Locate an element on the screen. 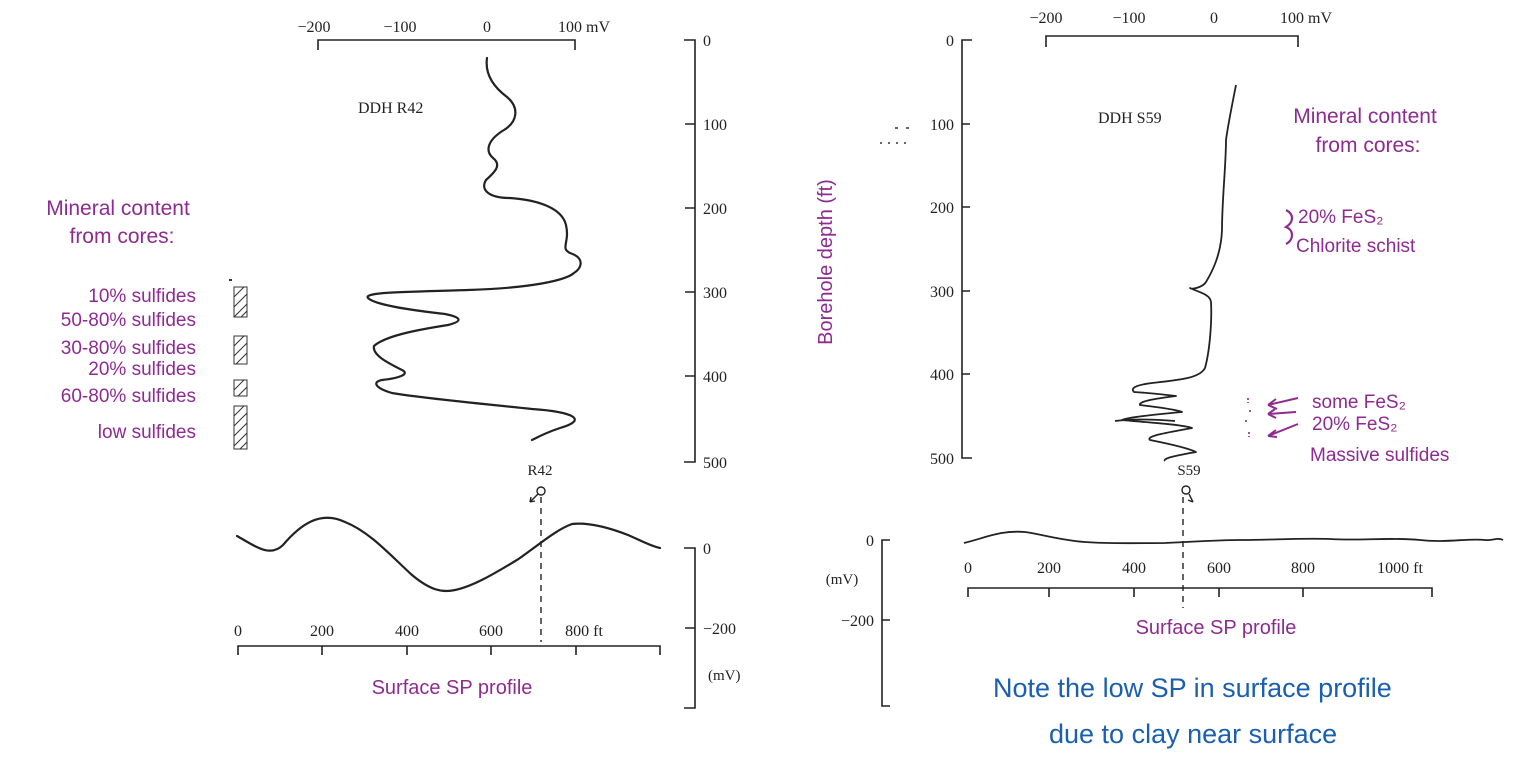 This screenshot has height=757, width=1518. right-surface-caption: Surface SP profile is located at coordinates (1216, 628).